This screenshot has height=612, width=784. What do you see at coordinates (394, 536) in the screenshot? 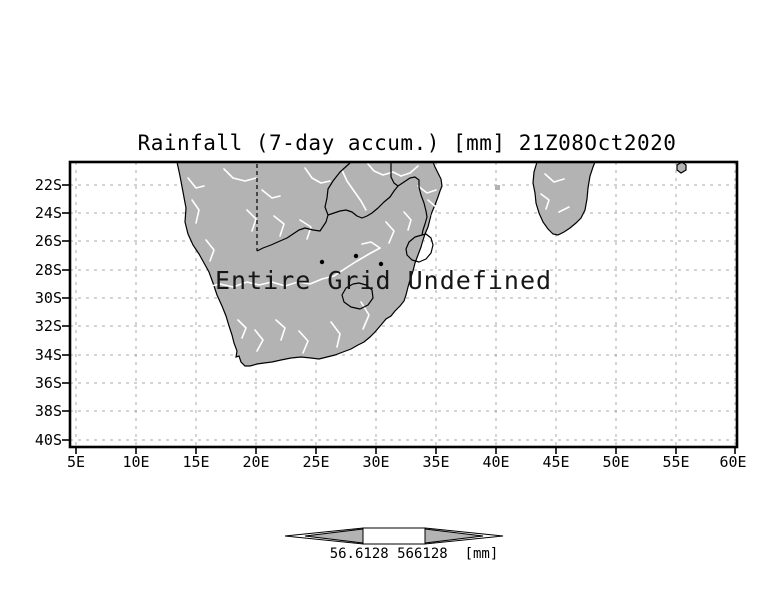
I see `colorbar` at bounding box center [394, 536].